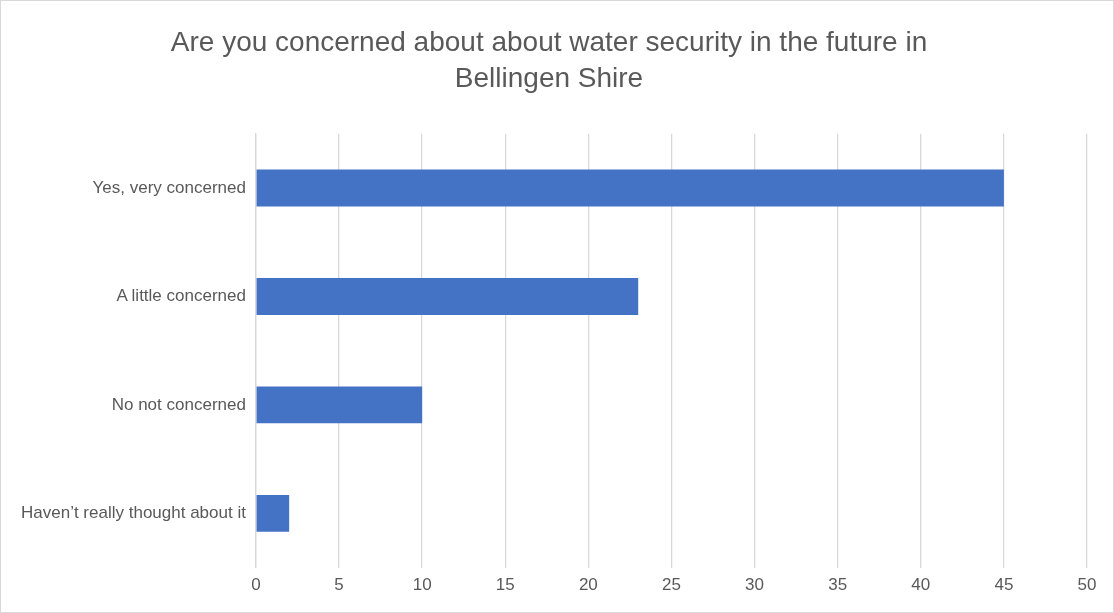  What do you see at coordinates (838, 585) in the screenshot?
I see `x-tick-label: 35` at bounding box center [838, 585].